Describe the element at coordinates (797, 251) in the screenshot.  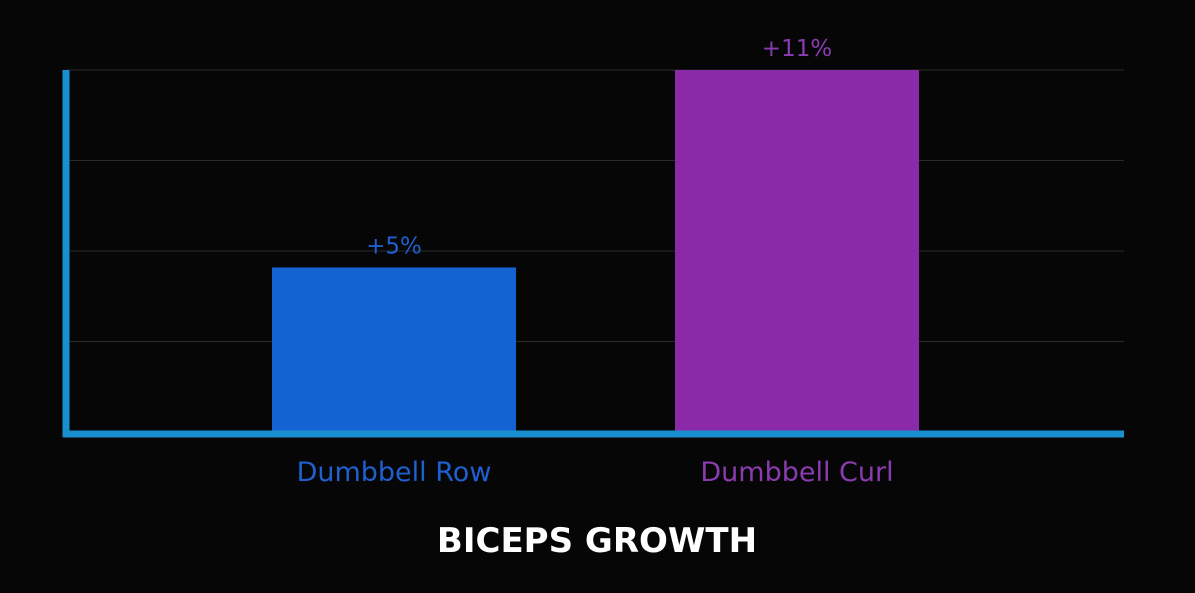
I see `bar-dumbbell-curl` at that location.